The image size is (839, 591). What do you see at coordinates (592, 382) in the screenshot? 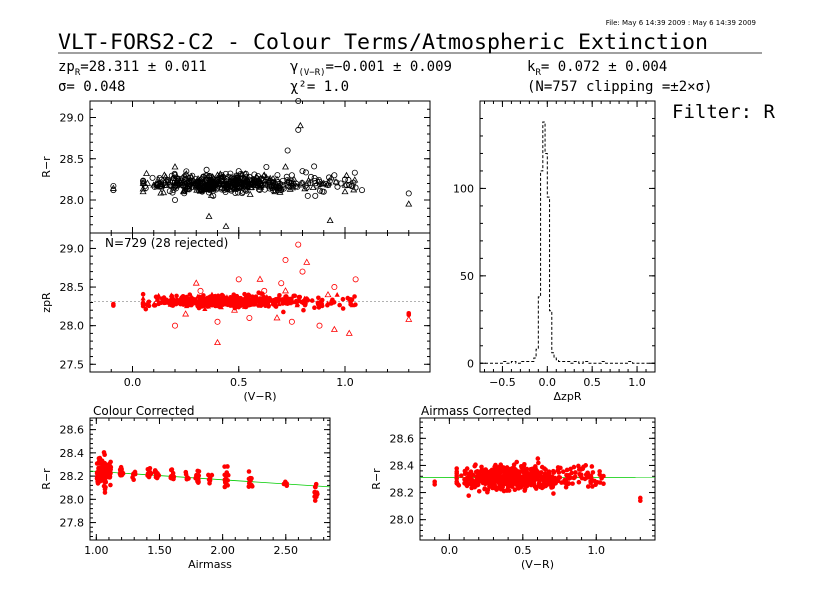
I see `x-tick-label: 0.5` at bounding box center [592, 382].